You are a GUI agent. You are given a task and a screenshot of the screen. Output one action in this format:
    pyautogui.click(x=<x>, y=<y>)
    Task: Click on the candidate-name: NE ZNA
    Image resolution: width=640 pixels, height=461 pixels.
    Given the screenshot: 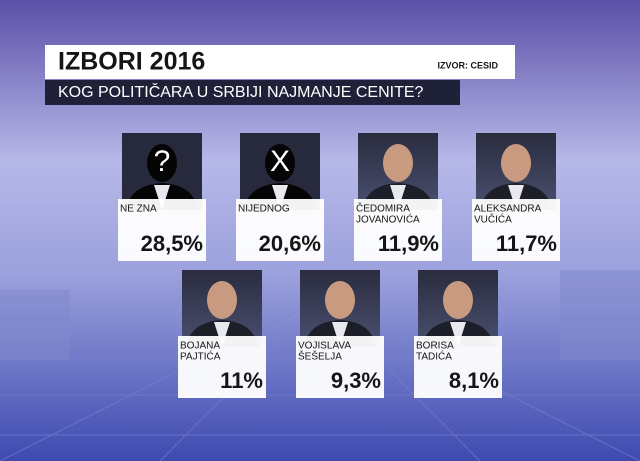 What is the action you would take?
    pyautogui.click(x=138, y=209)
    